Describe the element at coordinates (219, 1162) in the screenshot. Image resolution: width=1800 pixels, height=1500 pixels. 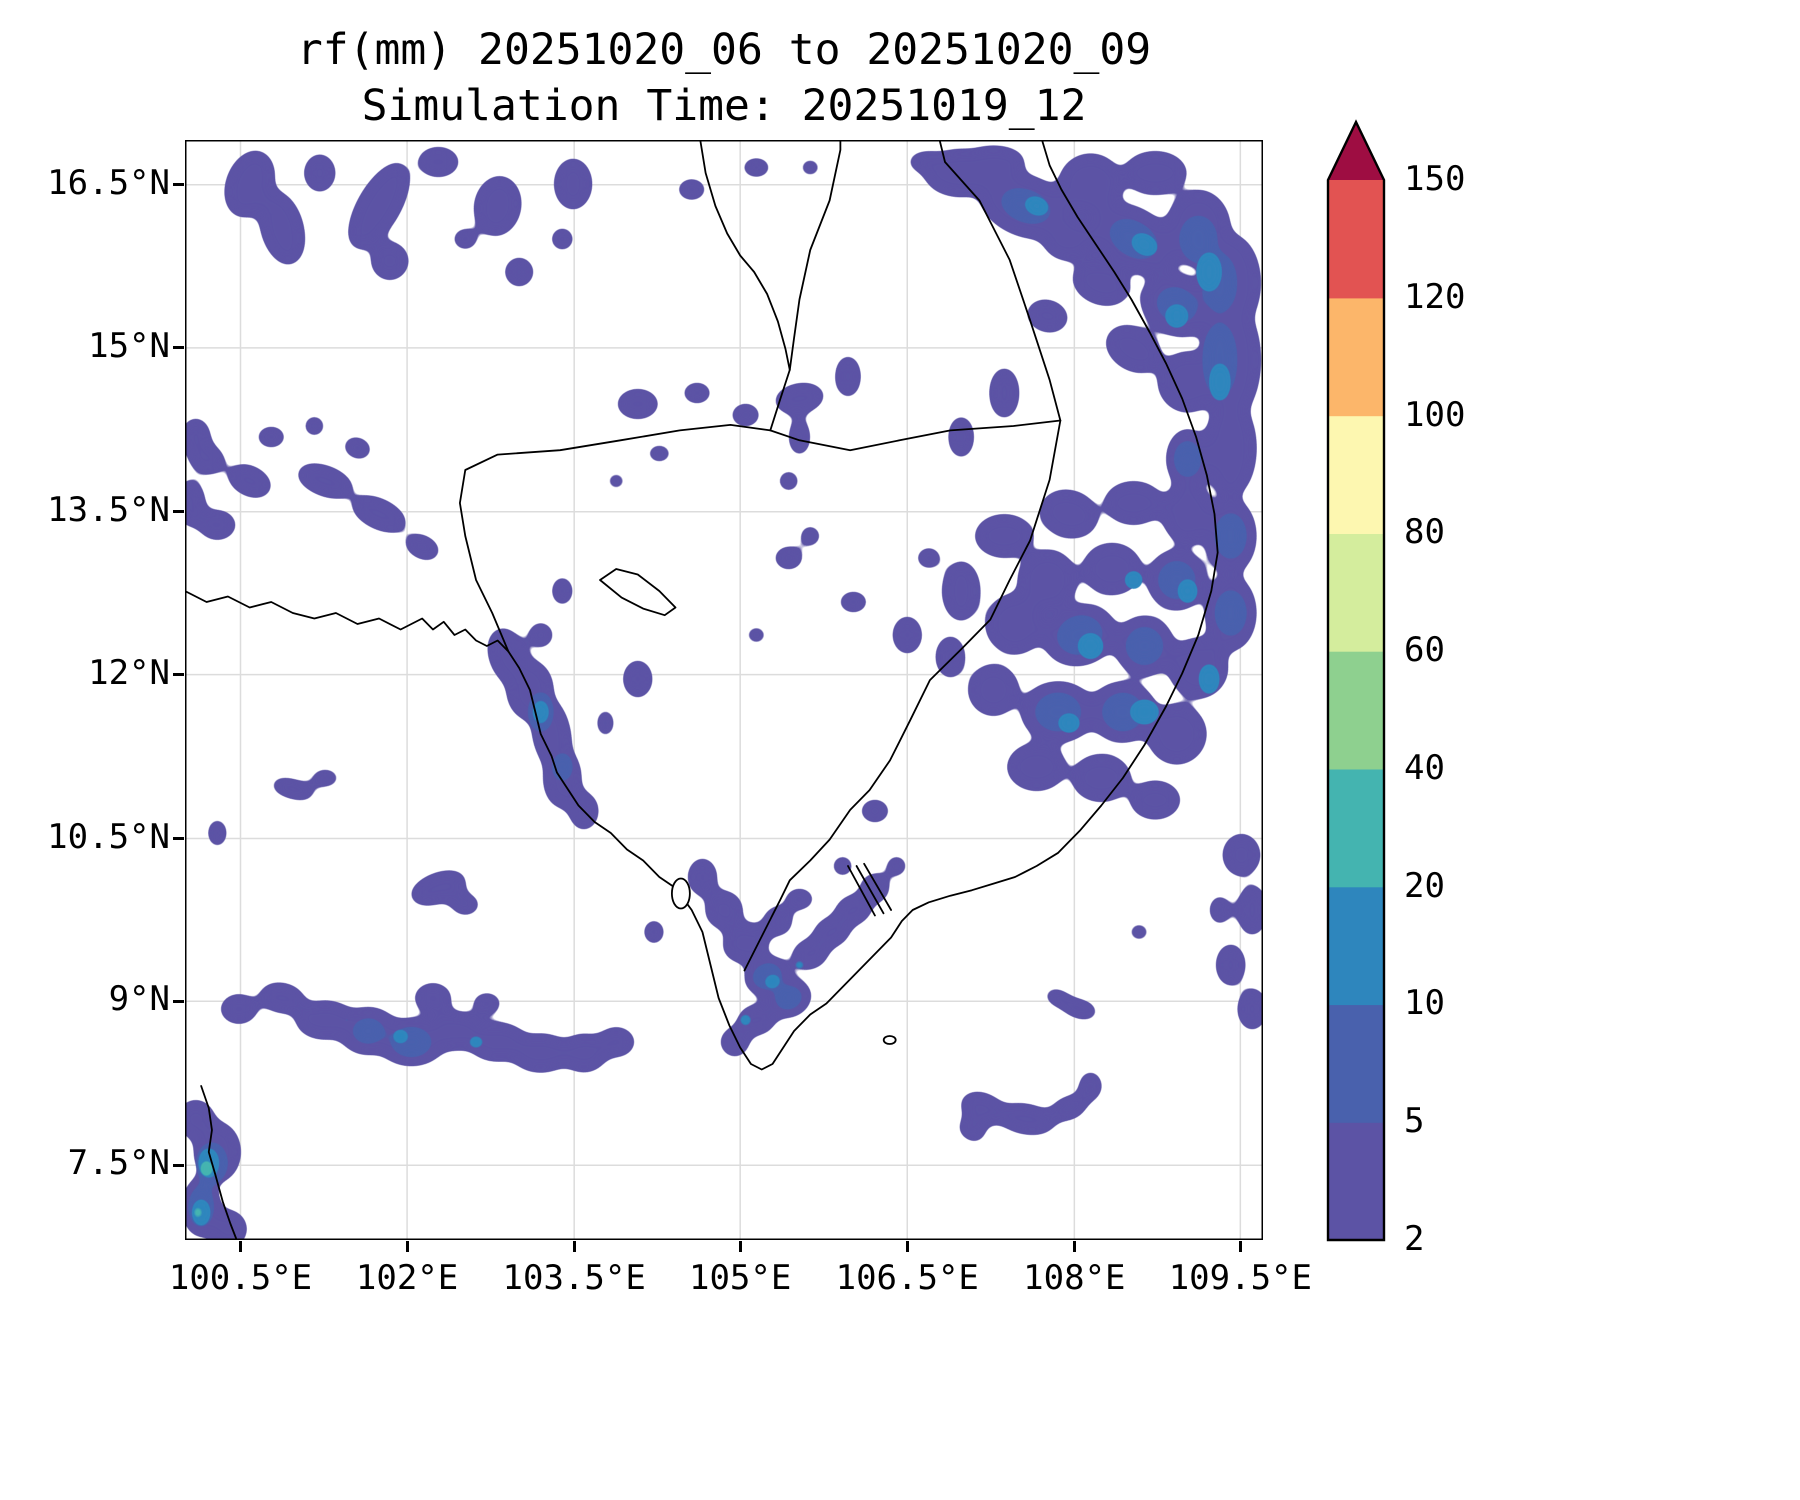
I see `coastline-peninsula` at that location.